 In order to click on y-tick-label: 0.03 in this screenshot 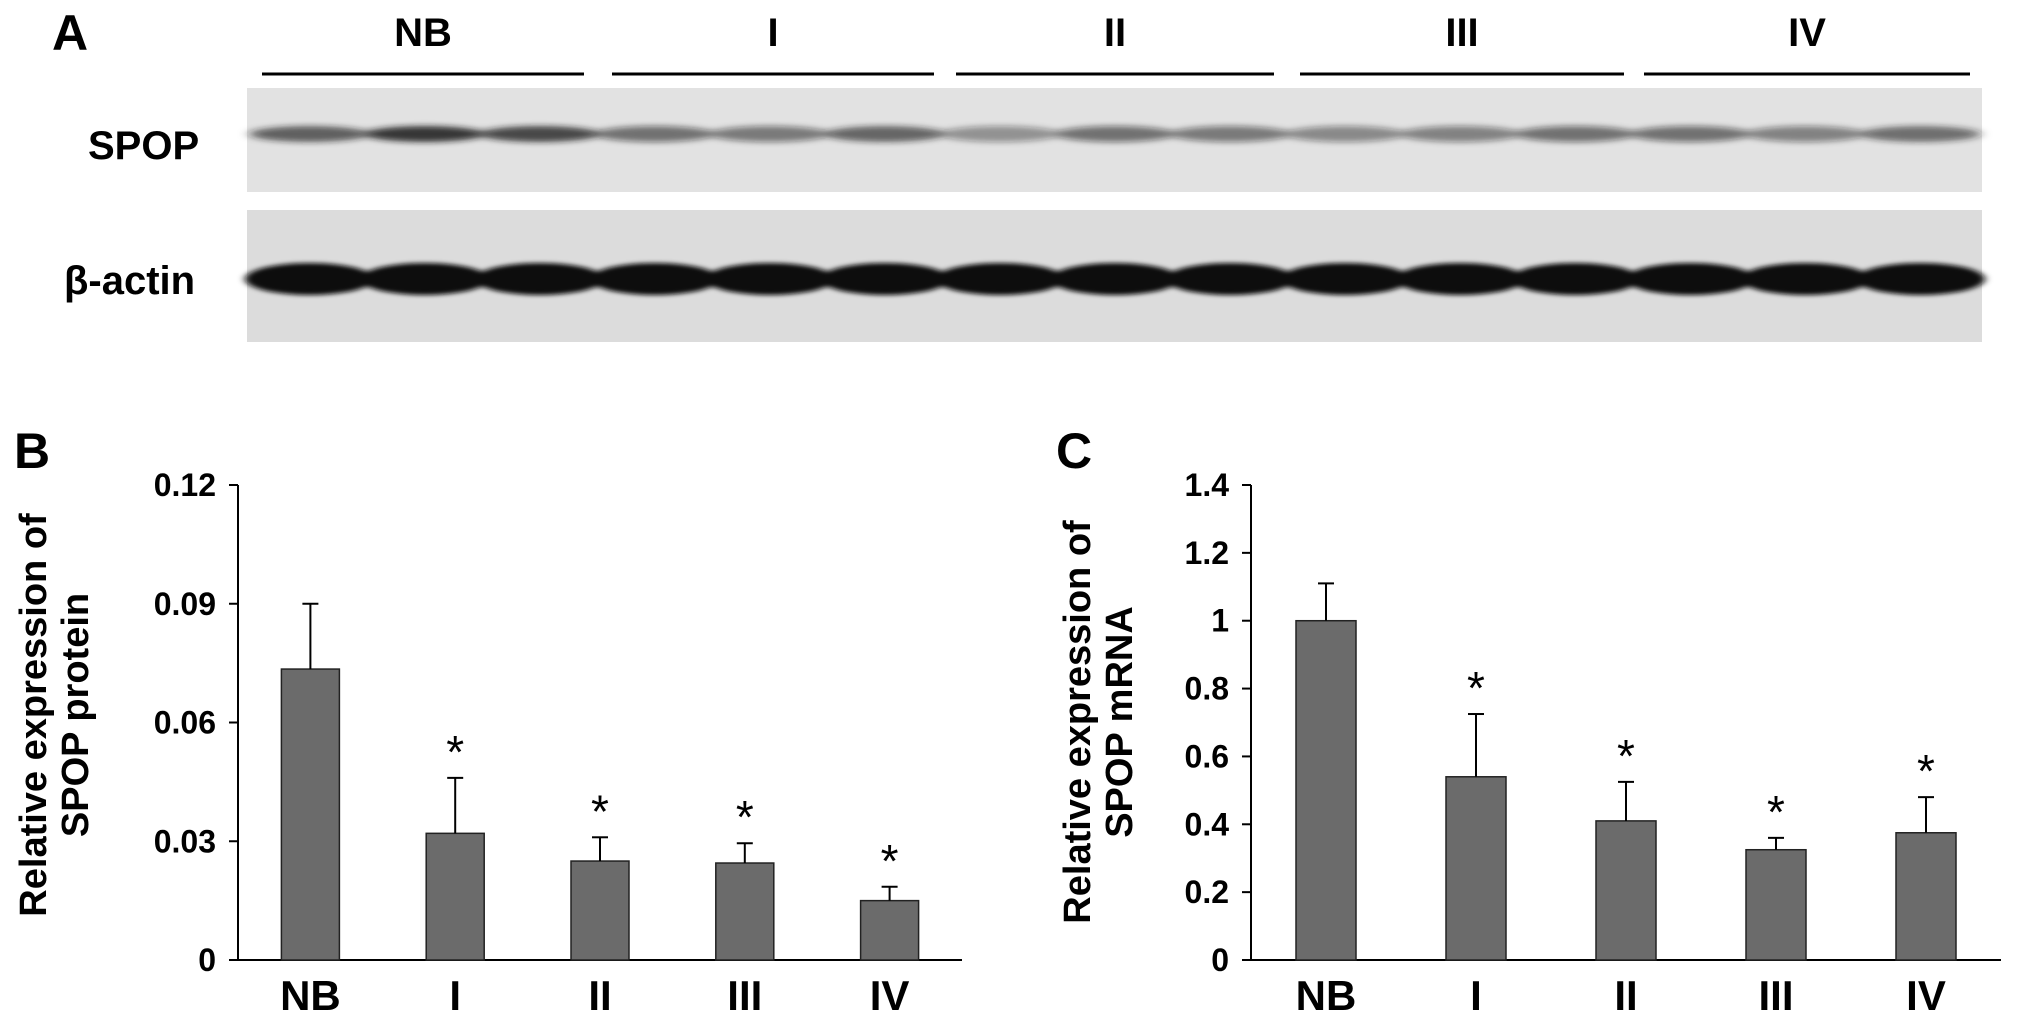, I will do `click(185, 841)`.